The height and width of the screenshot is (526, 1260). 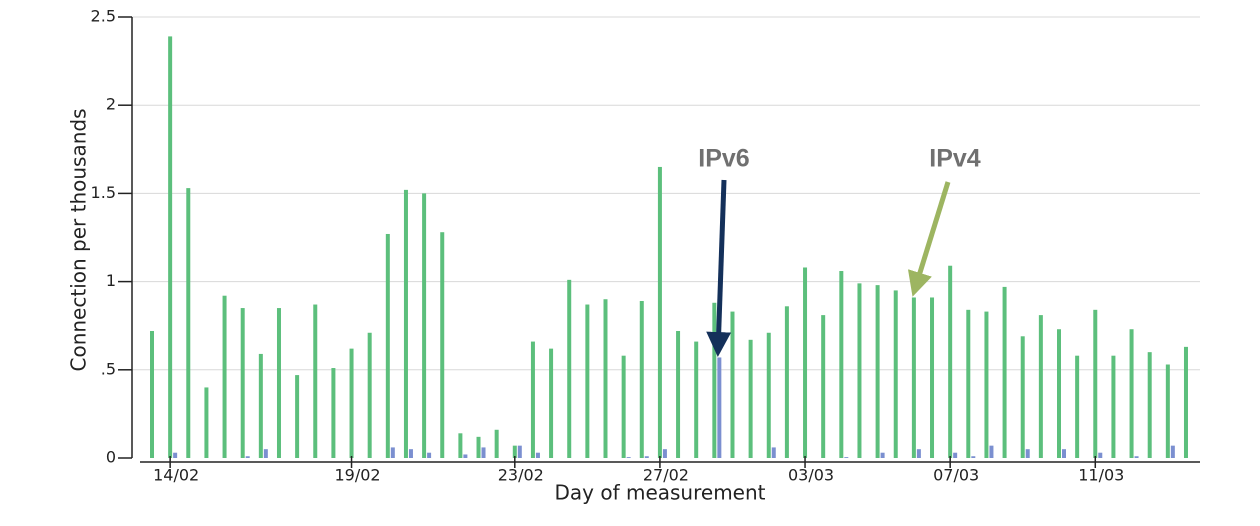 What do you see at coordinates (1101, 475) in the screenshot?
I see `x-tick-label: 11/03` at bounding box center [1101, 475].